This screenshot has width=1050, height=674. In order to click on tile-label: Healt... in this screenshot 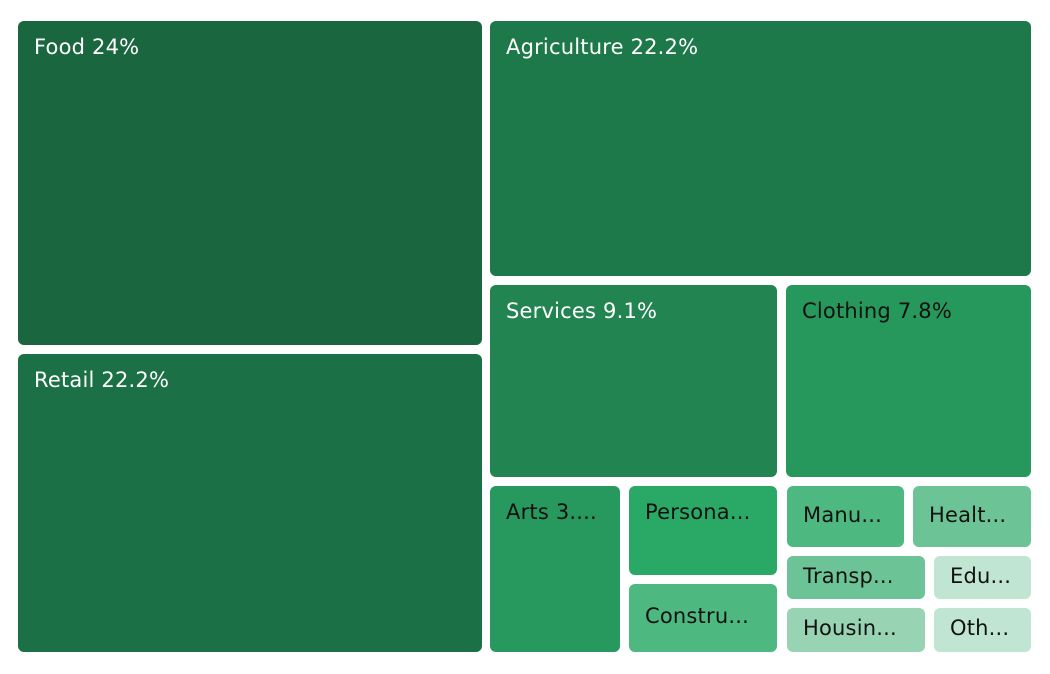, I will do `click(968, 514)`.